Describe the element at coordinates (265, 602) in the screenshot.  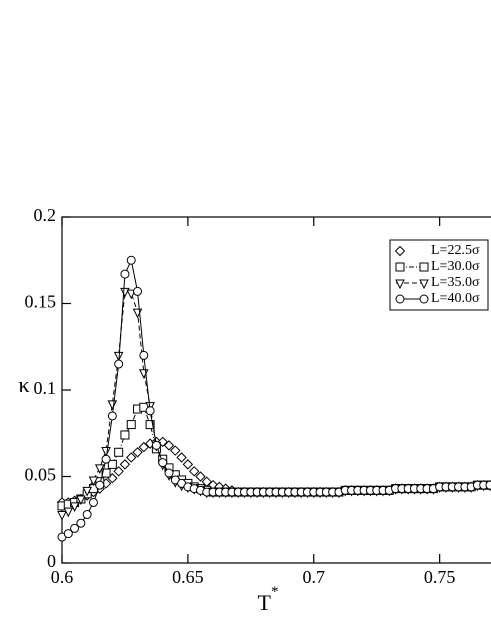
I see `x-axis-label-main: T` at that location.